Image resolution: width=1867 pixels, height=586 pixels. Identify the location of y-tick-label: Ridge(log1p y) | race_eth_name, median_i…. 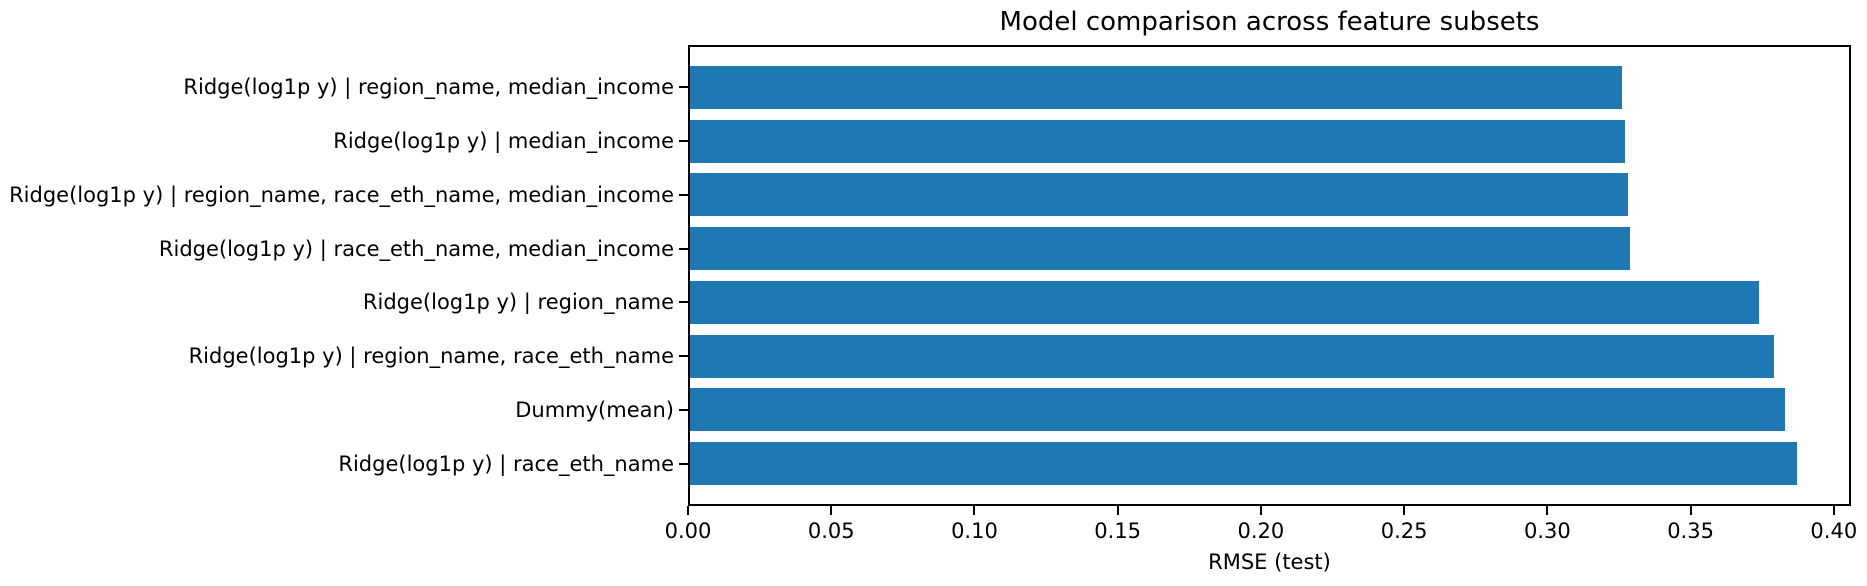
(416, 248).